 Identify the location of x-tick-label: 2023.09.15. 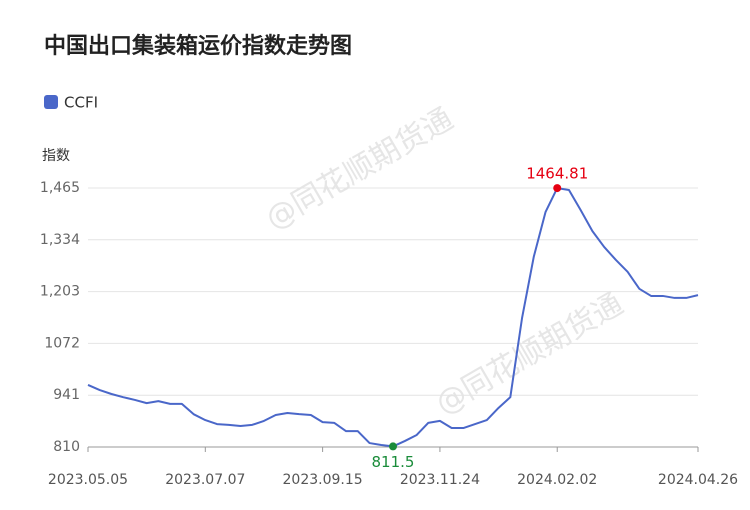
(323, 480).